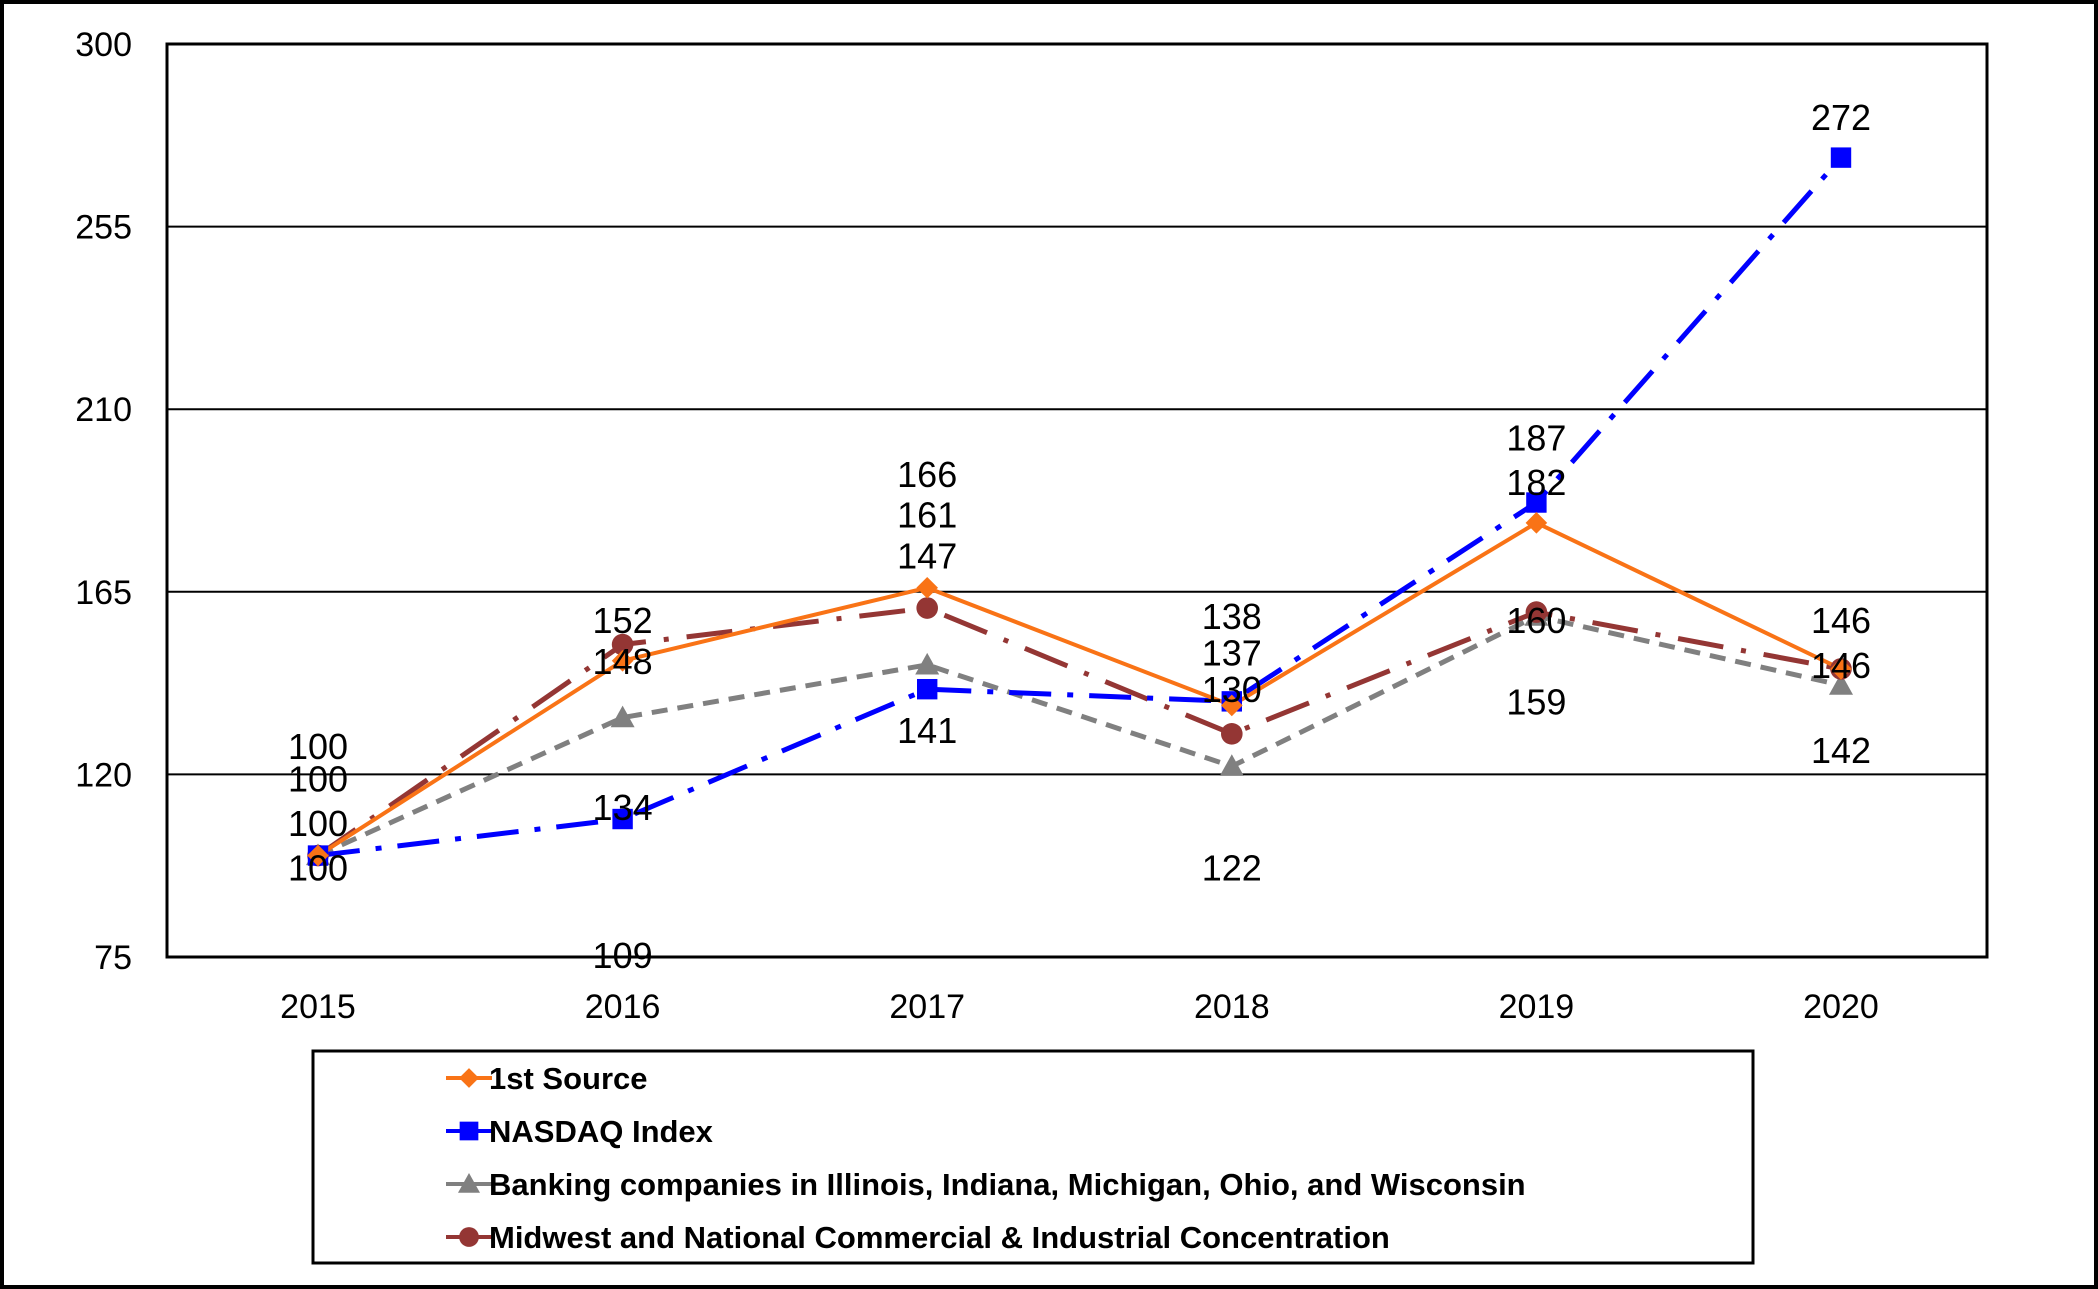 This screenshot has width=2098, height=1289. Describe the element at coordinates (103, 501) in the screenshot. I see `y-axis-tick-labels: 75 120 165 210 255 300` at that location.